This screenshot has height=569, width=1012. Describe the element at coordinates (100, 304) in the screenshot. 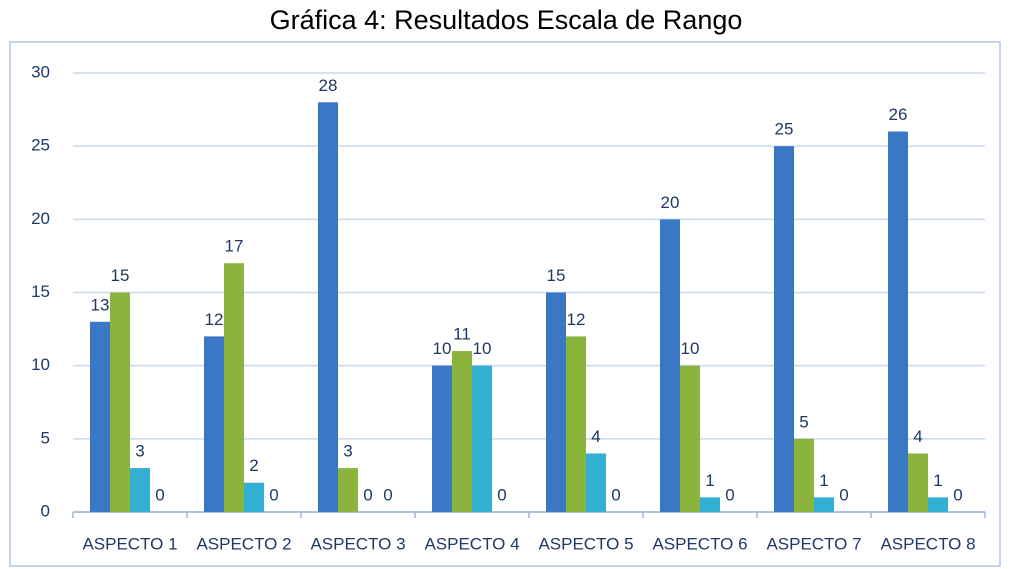

I see `data-label: 13` at that location.